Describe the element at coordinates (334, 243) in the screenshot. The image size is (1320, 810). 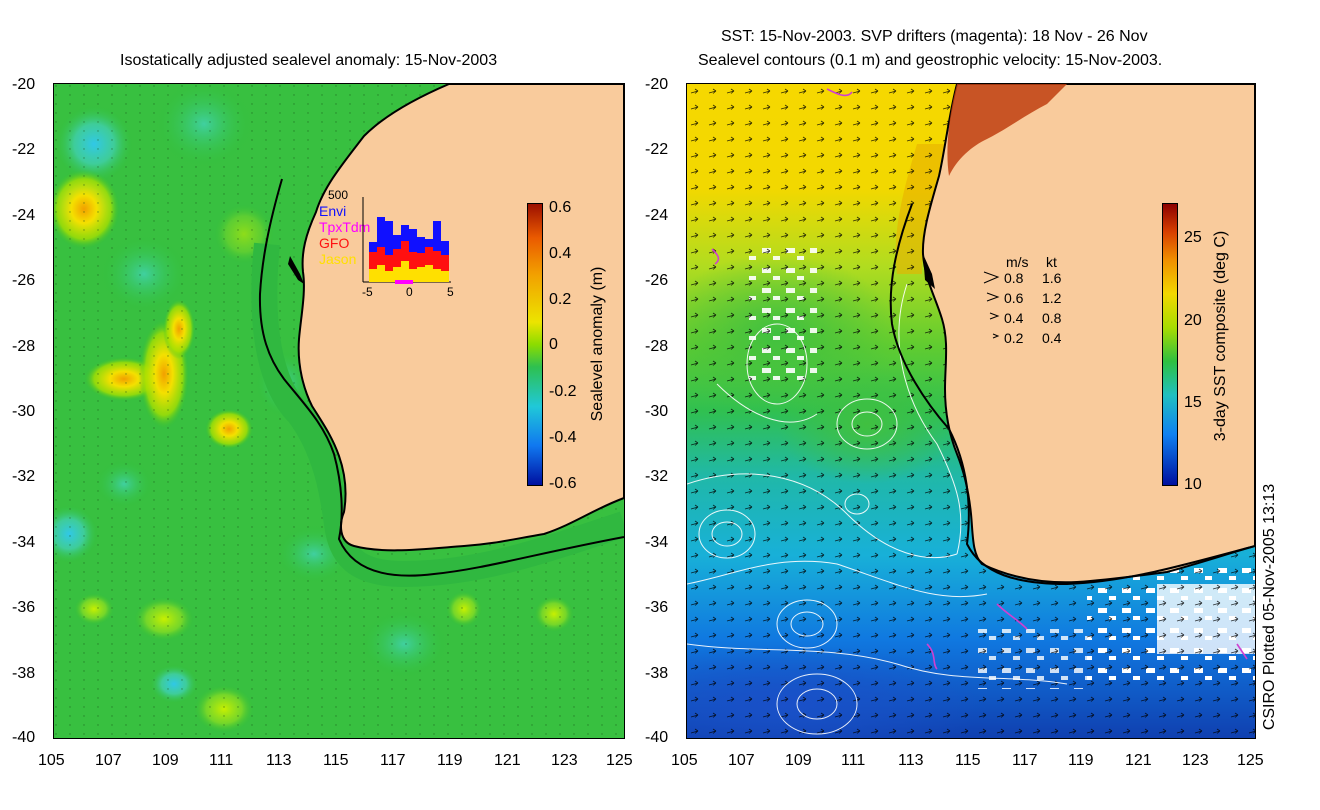
I see `inset-legend-gfo: GFO` at that location.